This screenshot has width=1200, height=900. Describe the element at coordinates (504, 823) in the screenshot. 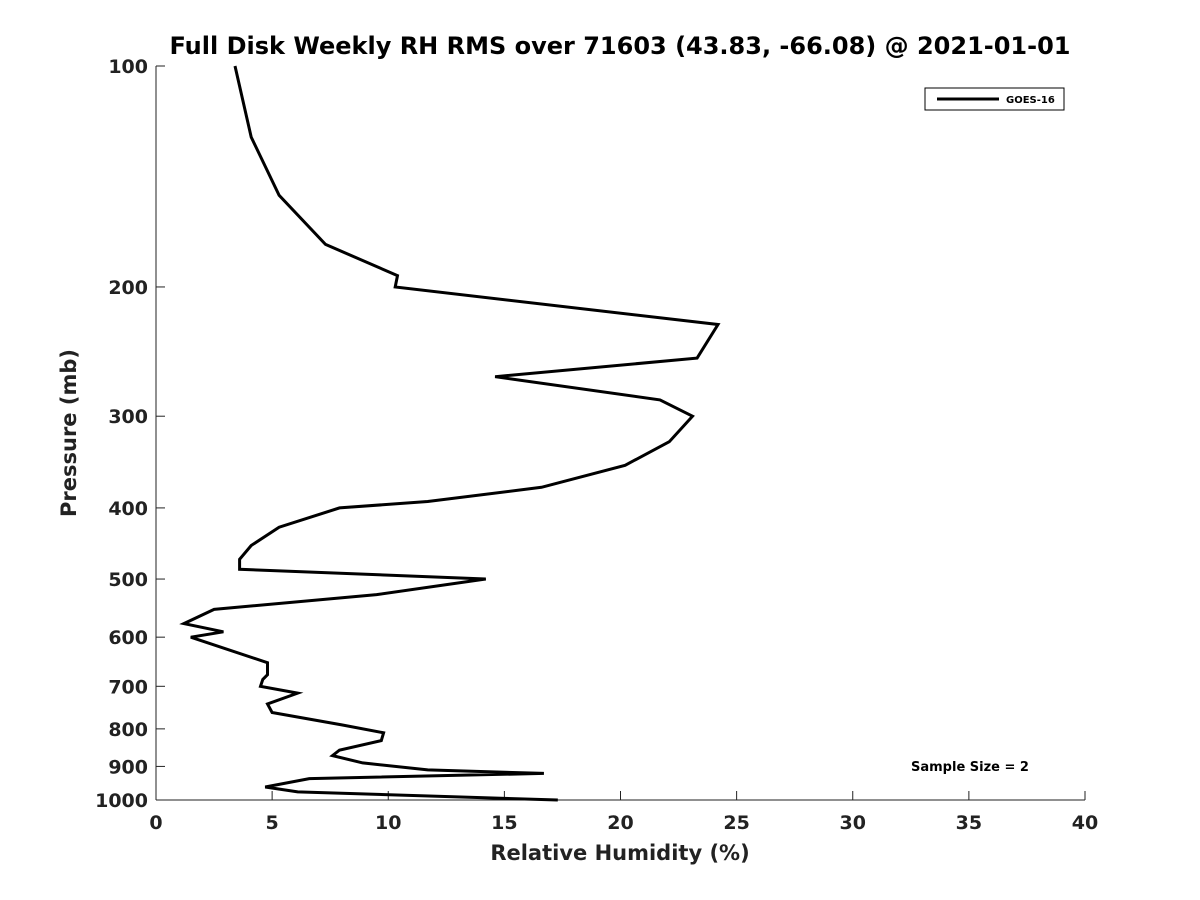

I see `x-tick-label: 15` at that location.